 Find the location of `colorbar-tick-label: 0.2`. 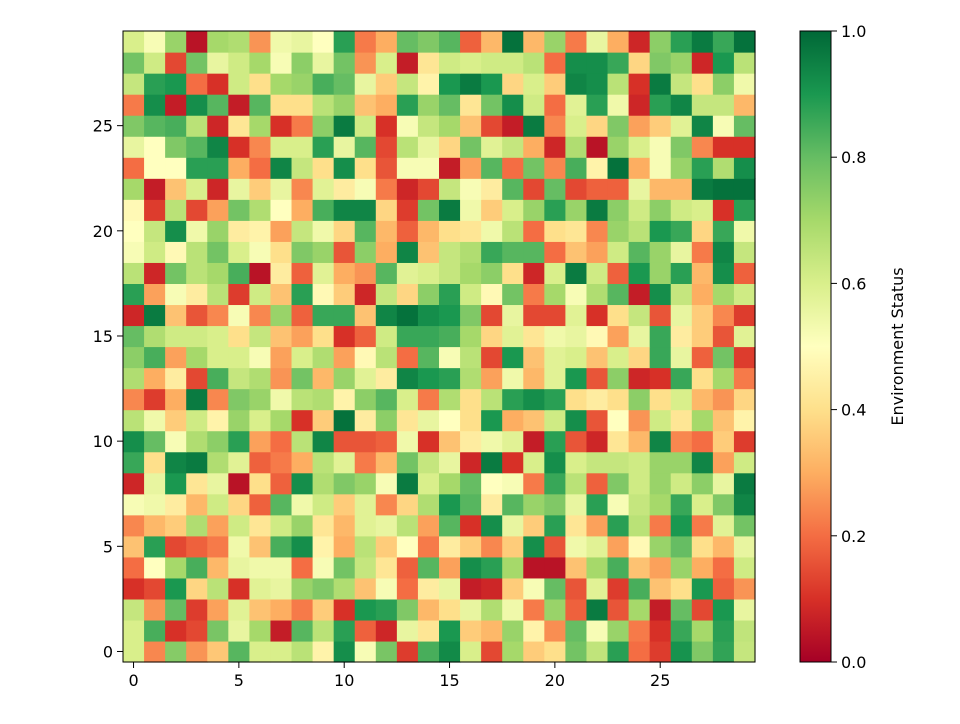

colorbar-tick-label: 0.2 is located at coordinates (853, 536).